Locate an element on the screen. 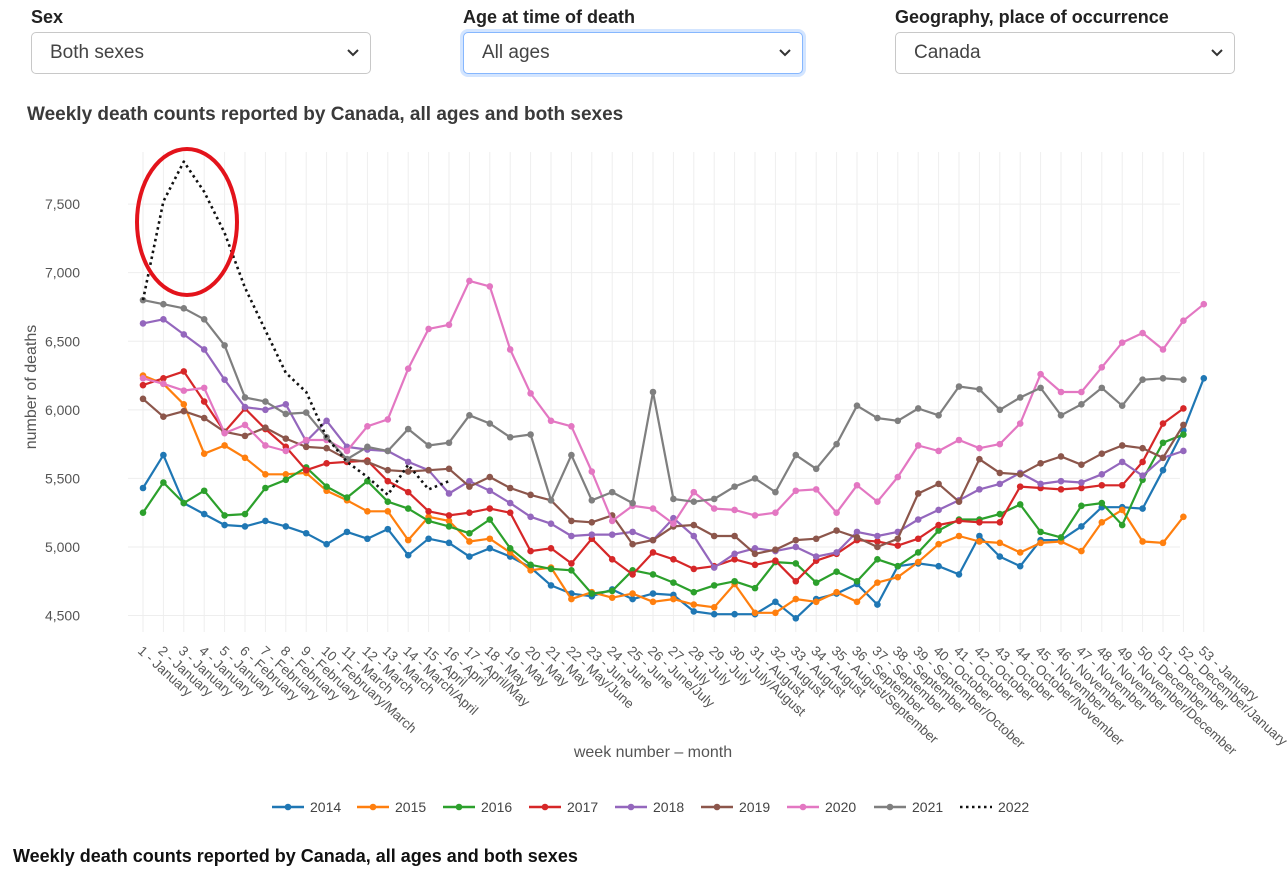 The width and height of the screenshot is (1287, 889). legend-item-2017: 2017 is located at coordinates (563, 807).